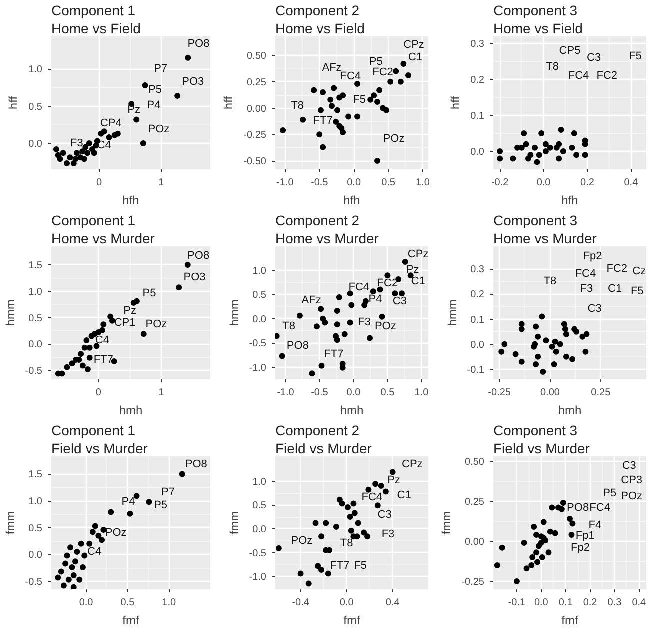 The width and height of the screenshot is (654, 632). Describe the element at coordinates (500, 393) in the screenshot. I see `x-tick-label: -0.25` at that location.